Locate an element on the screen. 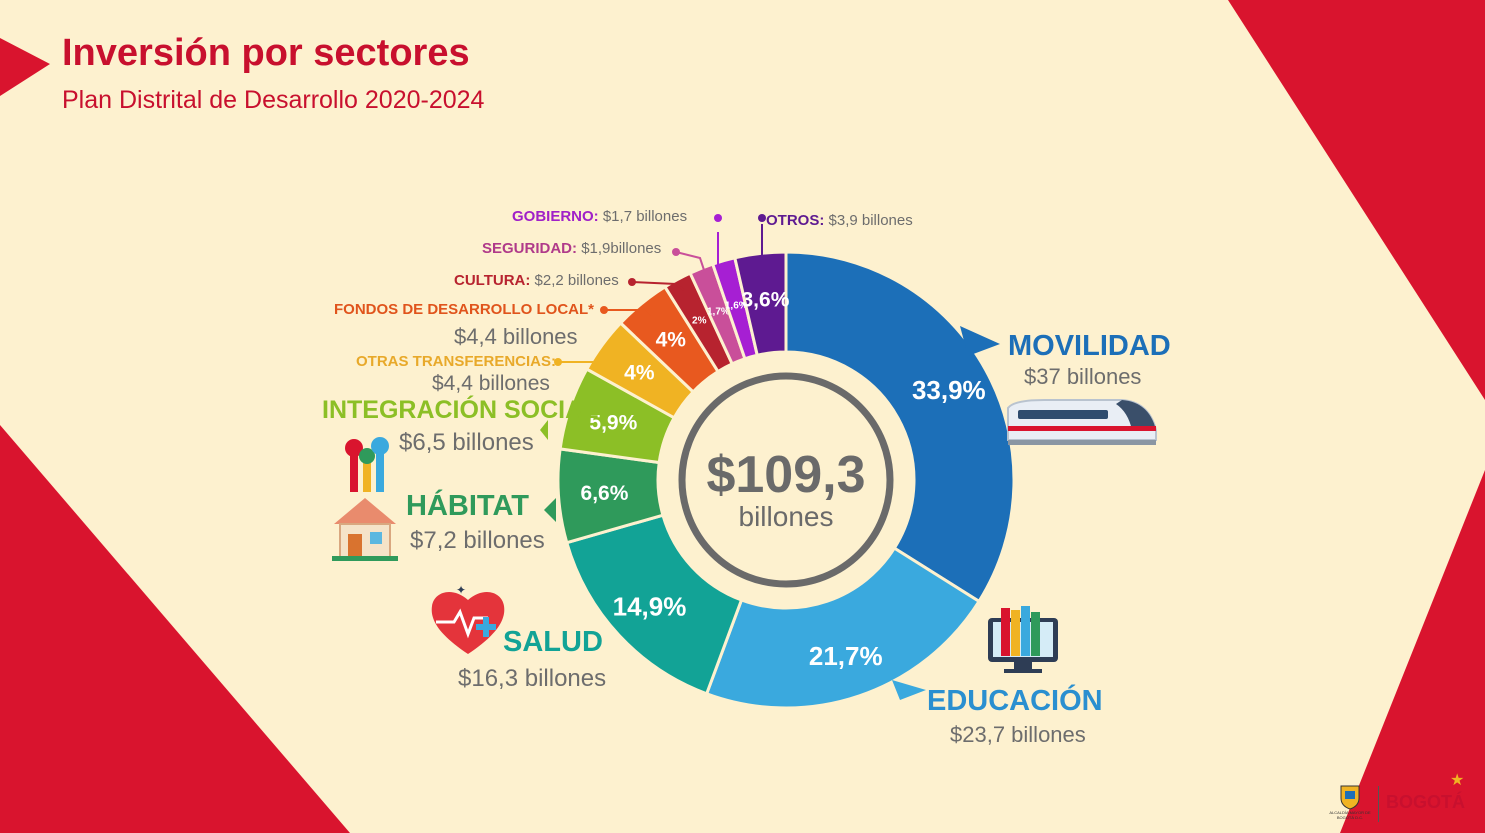 Image resolution: width=1485 pixels, height=833 pixels. alcaldia-text: ALCALDÍA MAYOR DE BOGOTÁ D.C. is located at coordinates (1350, 815).